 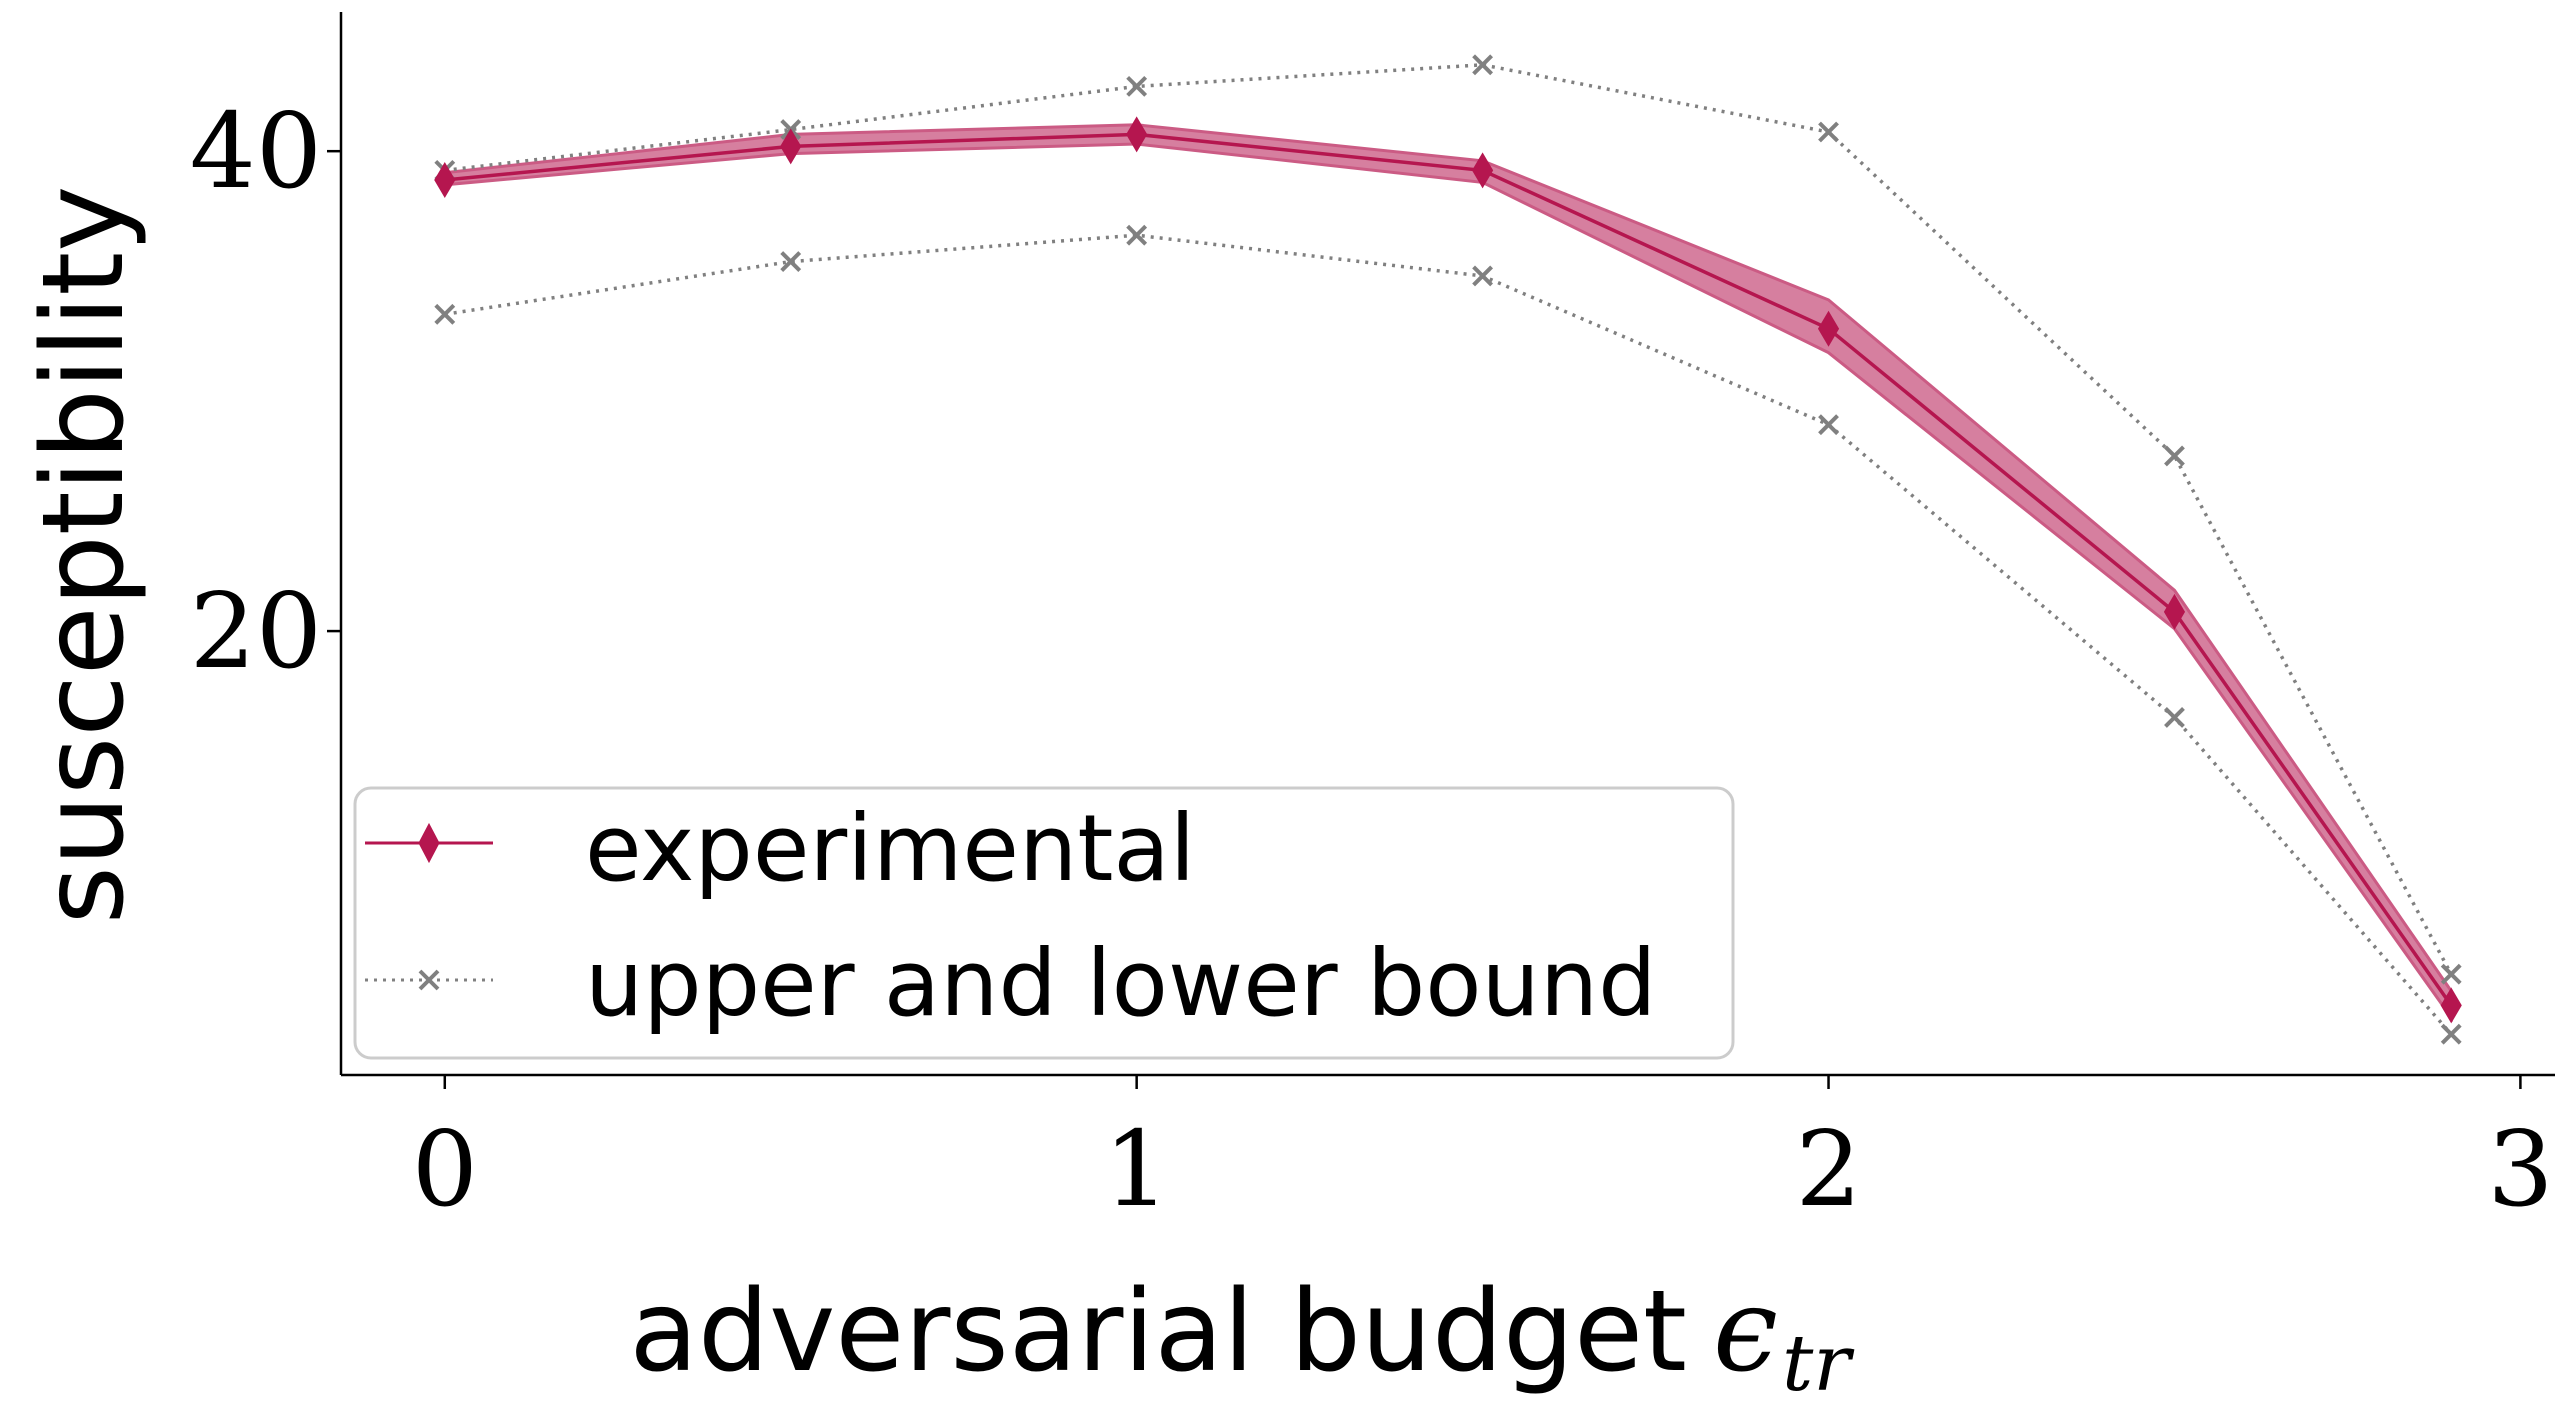 I want to click on legend-label-bounds: upper and lower bound, so click(x=1121, y=983).